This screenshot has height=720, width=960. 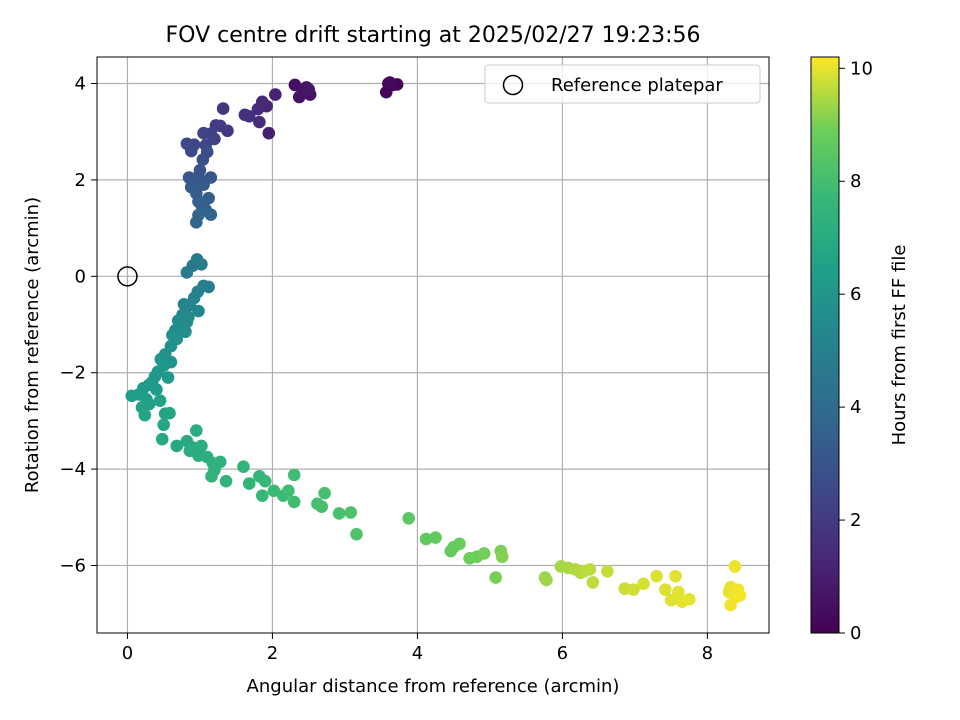 I want to click on colorbar-label: Hours from first FF file, so click(x=899, y=345).